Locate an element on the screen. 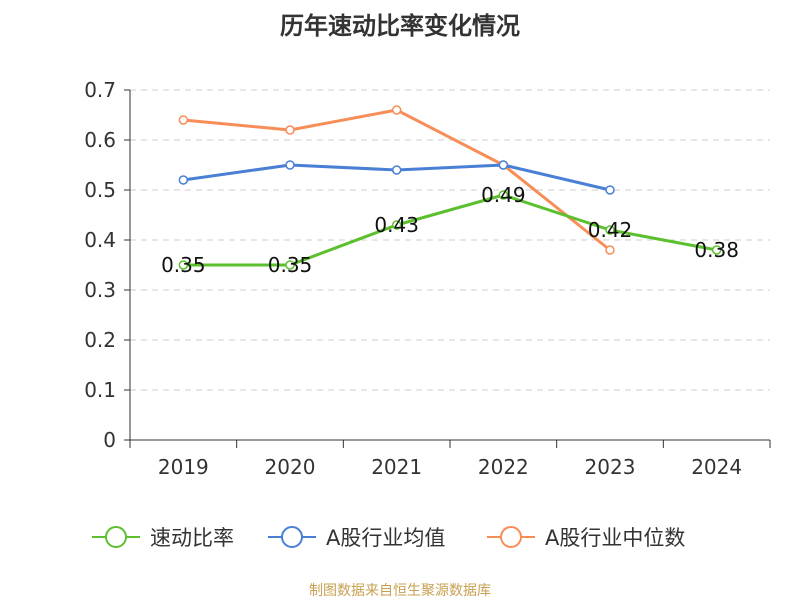 The width and height of the screenshot is (800, 600). y-tick-label: 0.5 is located at coordinates (100, 190).